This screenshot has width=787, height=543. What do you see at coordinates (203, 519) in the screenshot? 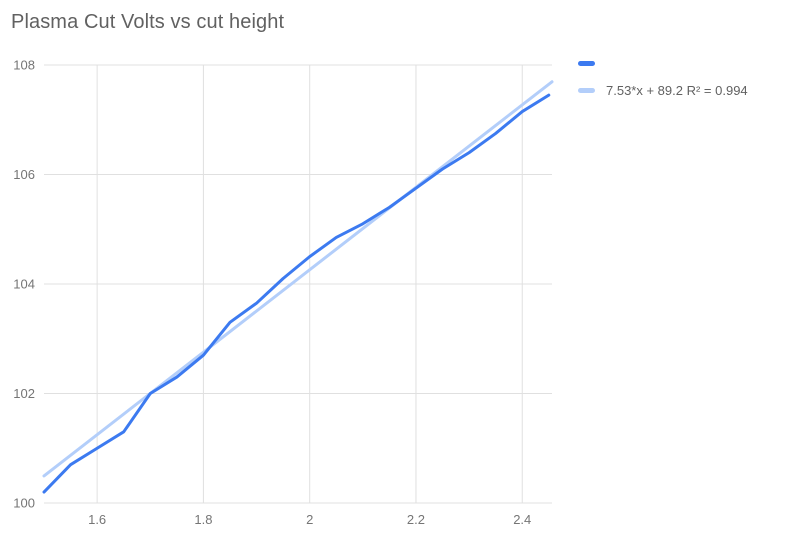
I see `x-tick-label: 1.8` at bounding box center [203, 519].